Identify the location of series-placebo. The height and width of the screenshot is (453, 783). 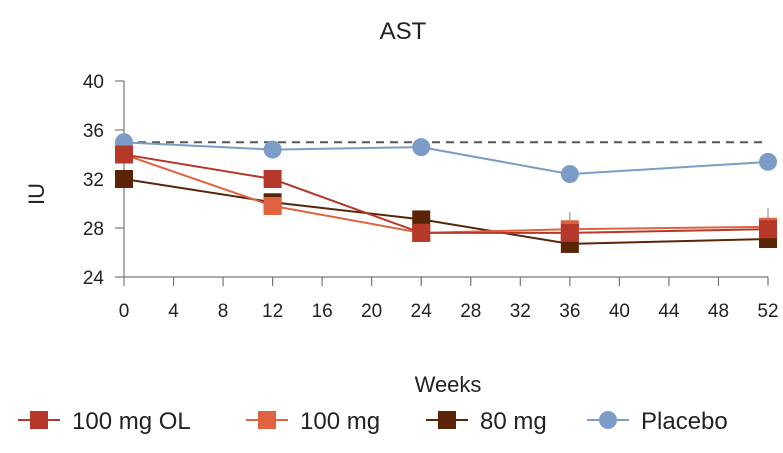
(446, 158).